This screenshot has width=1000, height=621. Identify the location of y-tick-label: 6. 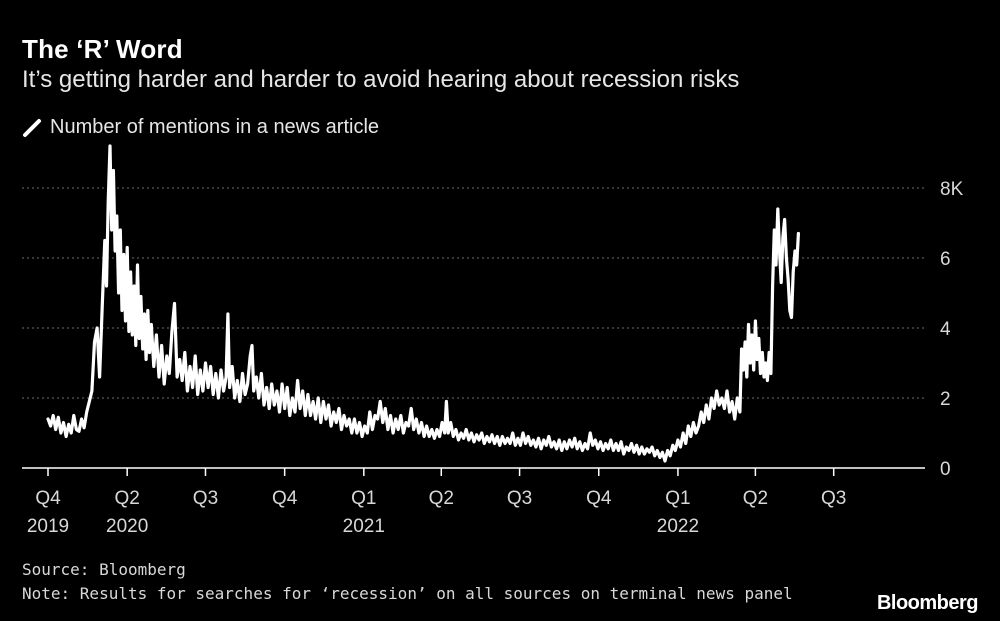
(945, 259).